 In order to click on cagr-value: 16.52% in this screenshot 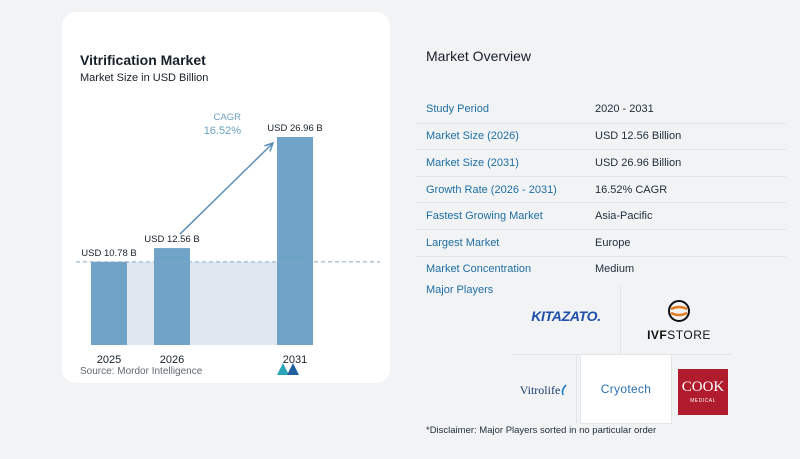, I will do `click(223, 131)`.